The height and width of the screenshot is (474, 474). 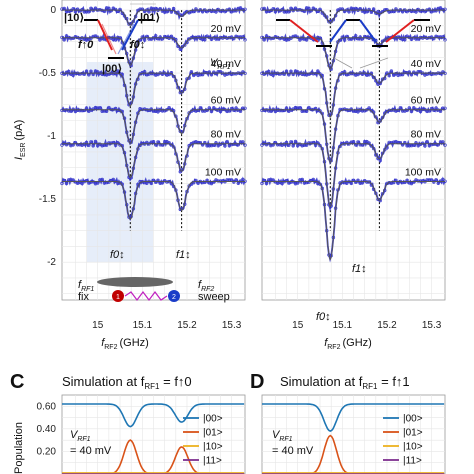 I want to click on panel-c-y-ticks: 0.60 0.40 0.20, so click(x=47, y=429).